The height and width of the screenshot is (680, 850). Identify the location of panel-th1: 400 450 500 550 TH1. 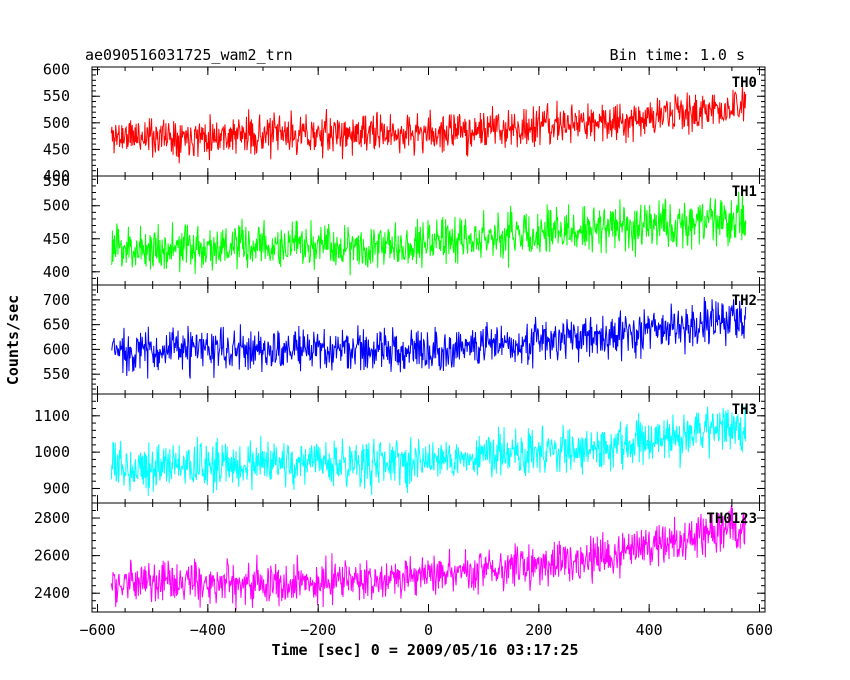
(404, 229).